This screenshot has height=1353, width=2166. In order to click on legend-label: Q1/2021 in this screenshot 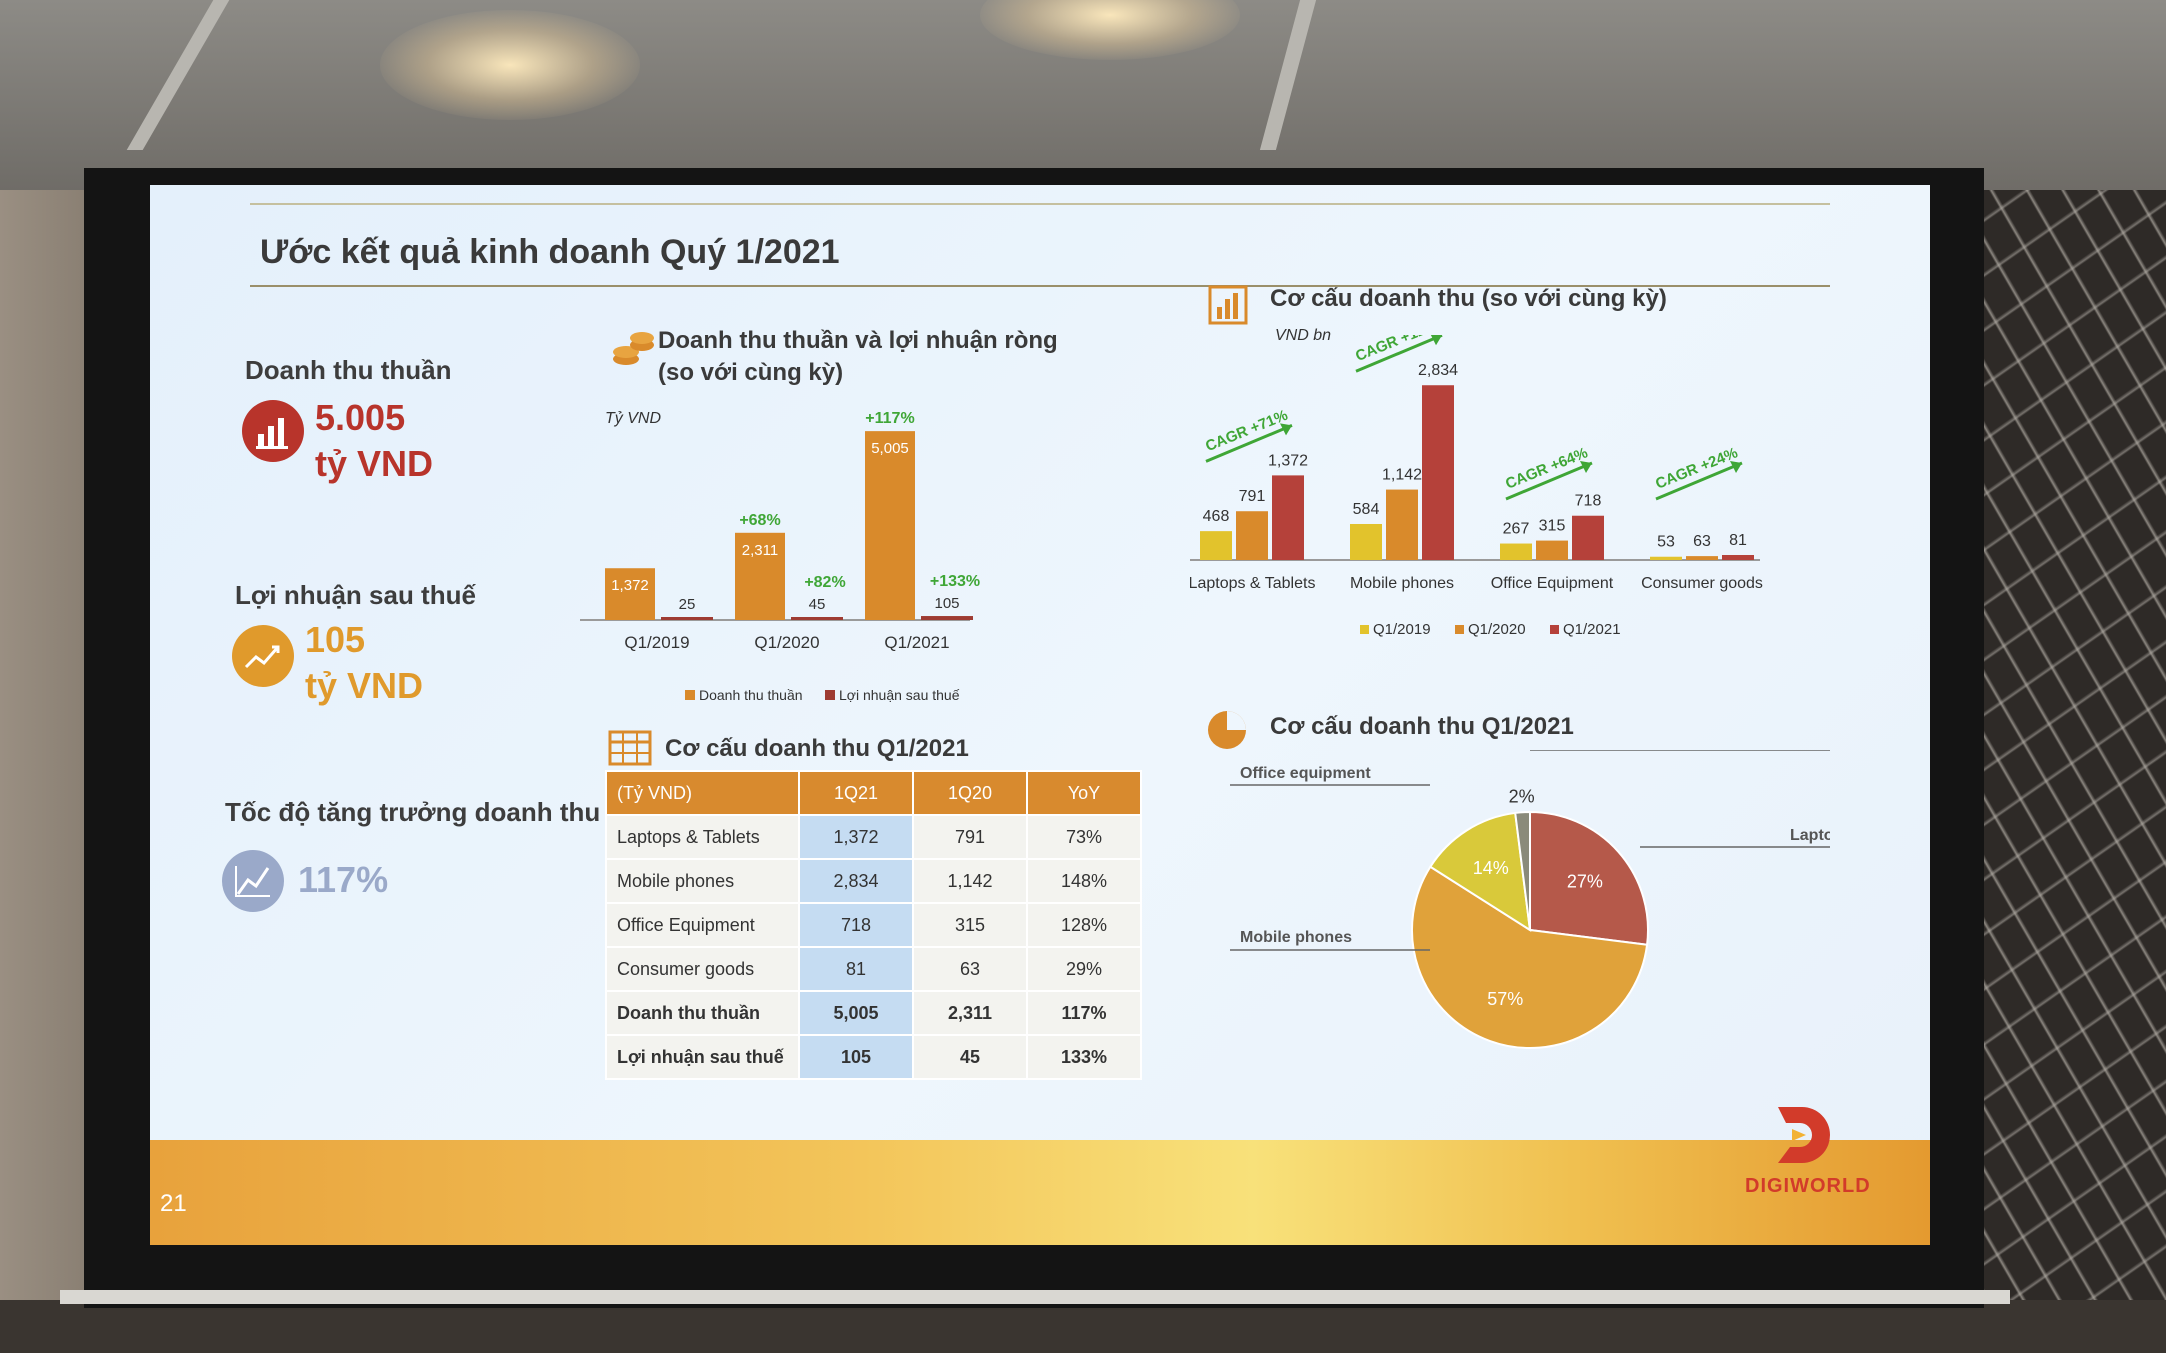, I will do `click(1592, 629)`.